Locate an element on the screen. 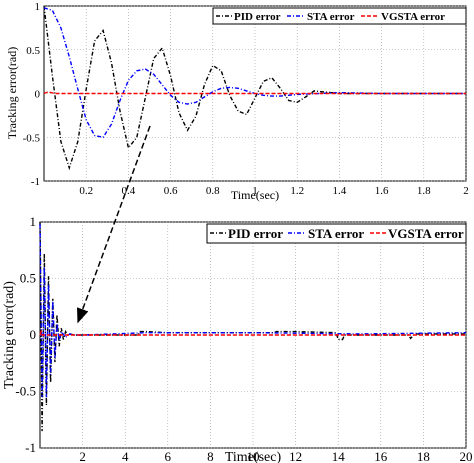 The width and height of the screenshot is (474, 463). main-x-tick-label: 4 is located at coordinates (125, 456).